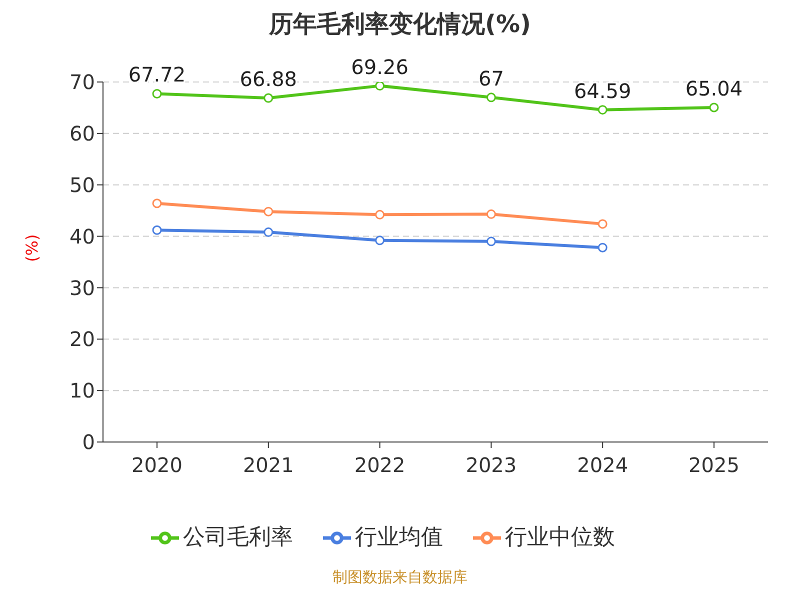  What do you see at coordinates (32, 248) in the screenshot?
I see `y-axis-title: (%)` at bounding box center [32, 248].